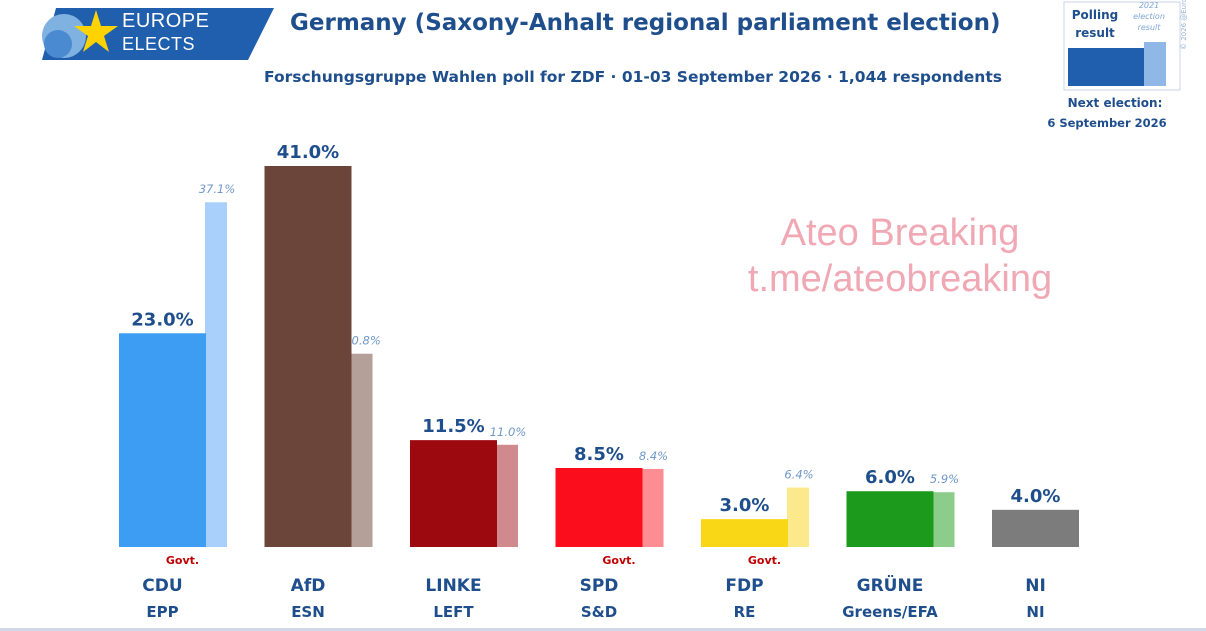 The height and width of the screenshot is (631, 1206). What do you see at coordinates (890, 612) in the screenshot?
I see `group-name-grune: Greens/EFA` at bounding box center [890, 612].